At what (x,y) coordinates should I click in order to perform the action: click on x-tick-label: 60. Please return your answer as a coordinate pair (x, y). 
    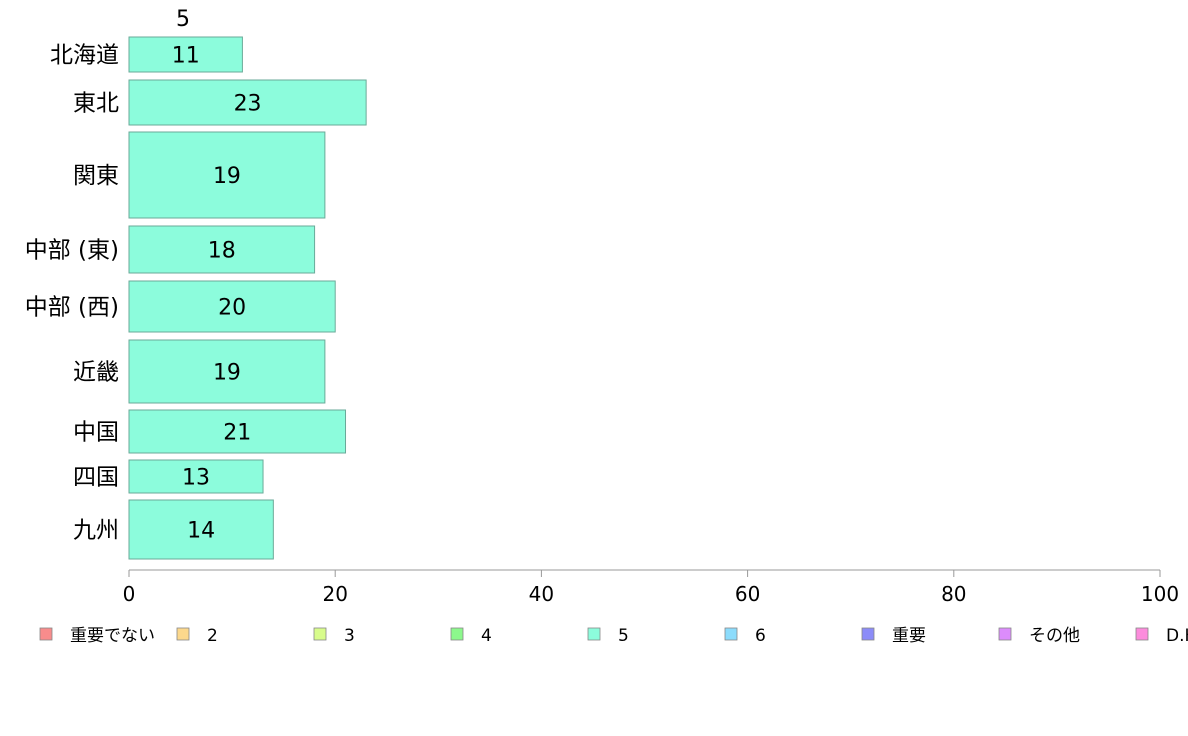
    Looking at the image, I should click on (747, 594).